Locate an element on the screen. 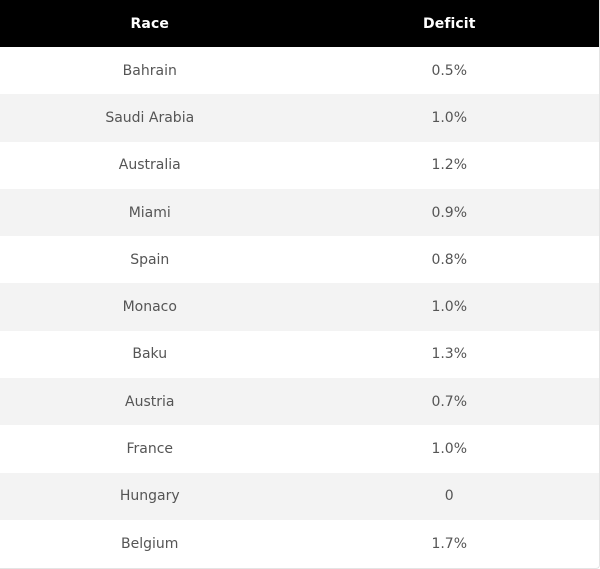 The image size is (600, 569). race-cell: Spain is located at coordinates (150, 259).